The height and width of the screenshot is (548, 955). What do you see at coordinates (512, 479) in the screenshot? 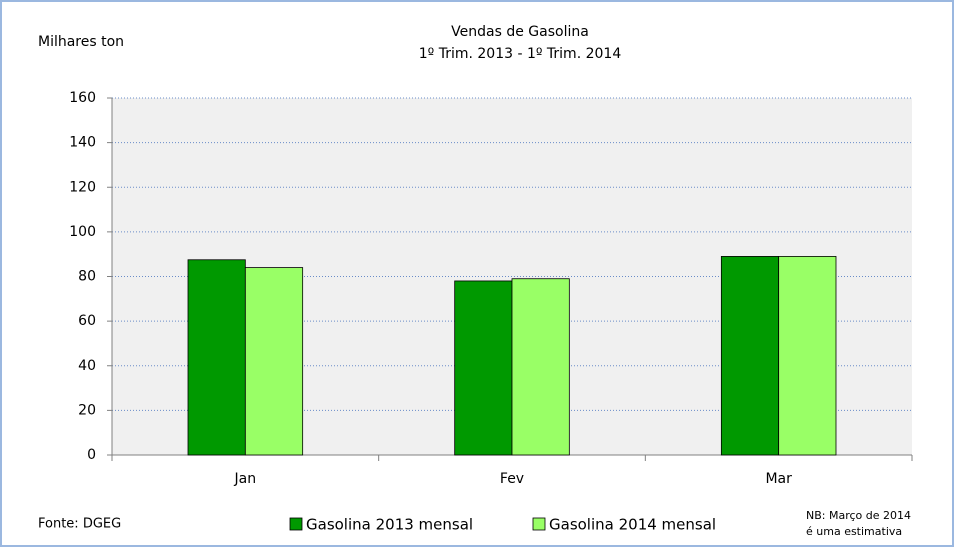
I see `x-tick-label: Fev` at bounding box center [512, 479].